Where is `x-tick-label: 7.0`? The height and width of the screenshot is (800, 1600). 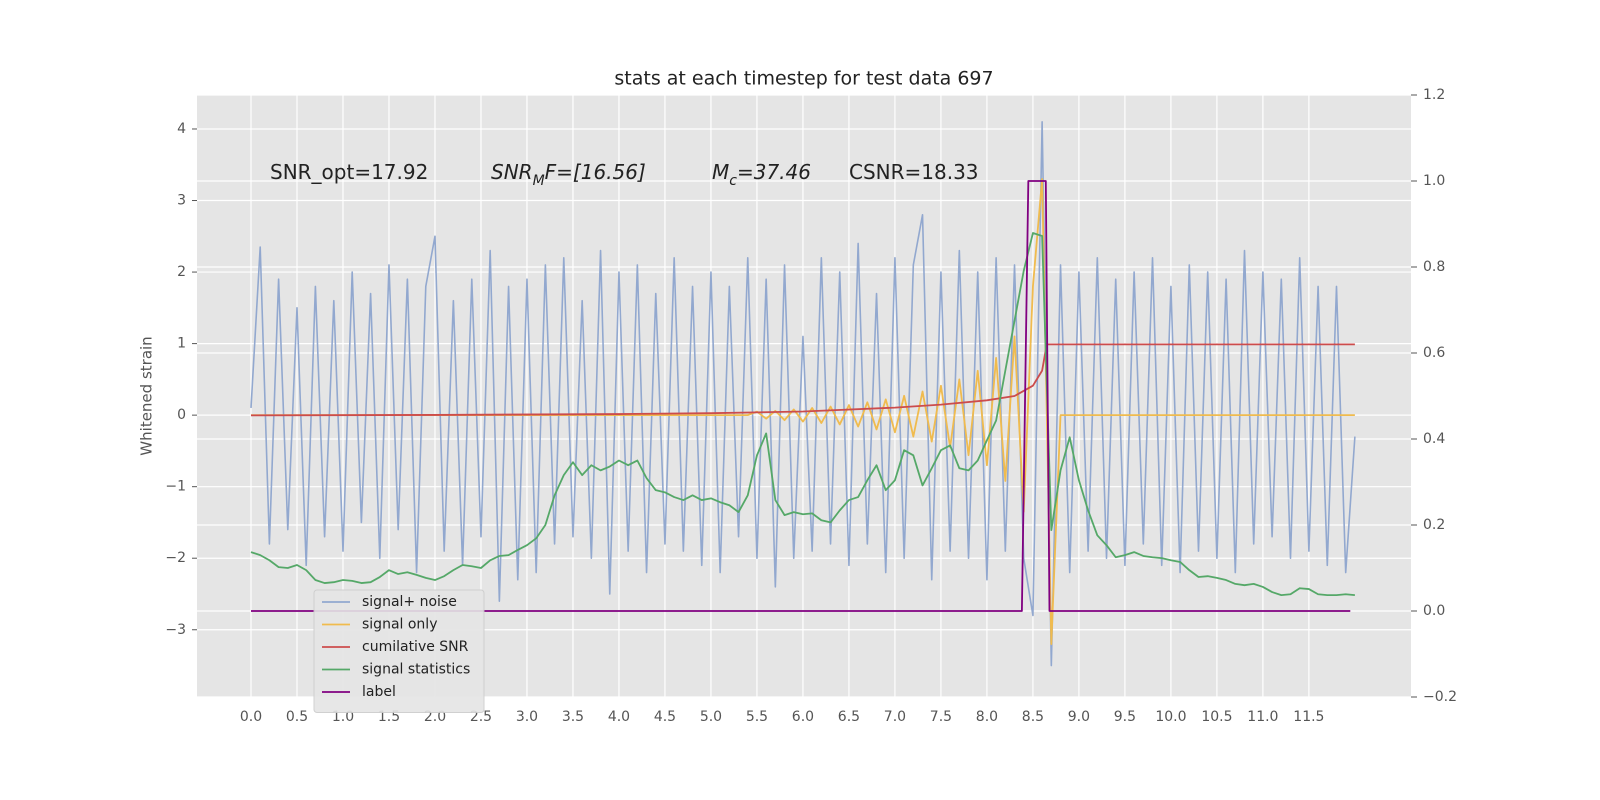 x-tick-label: 7.0 is located at coordinates (895, 717).